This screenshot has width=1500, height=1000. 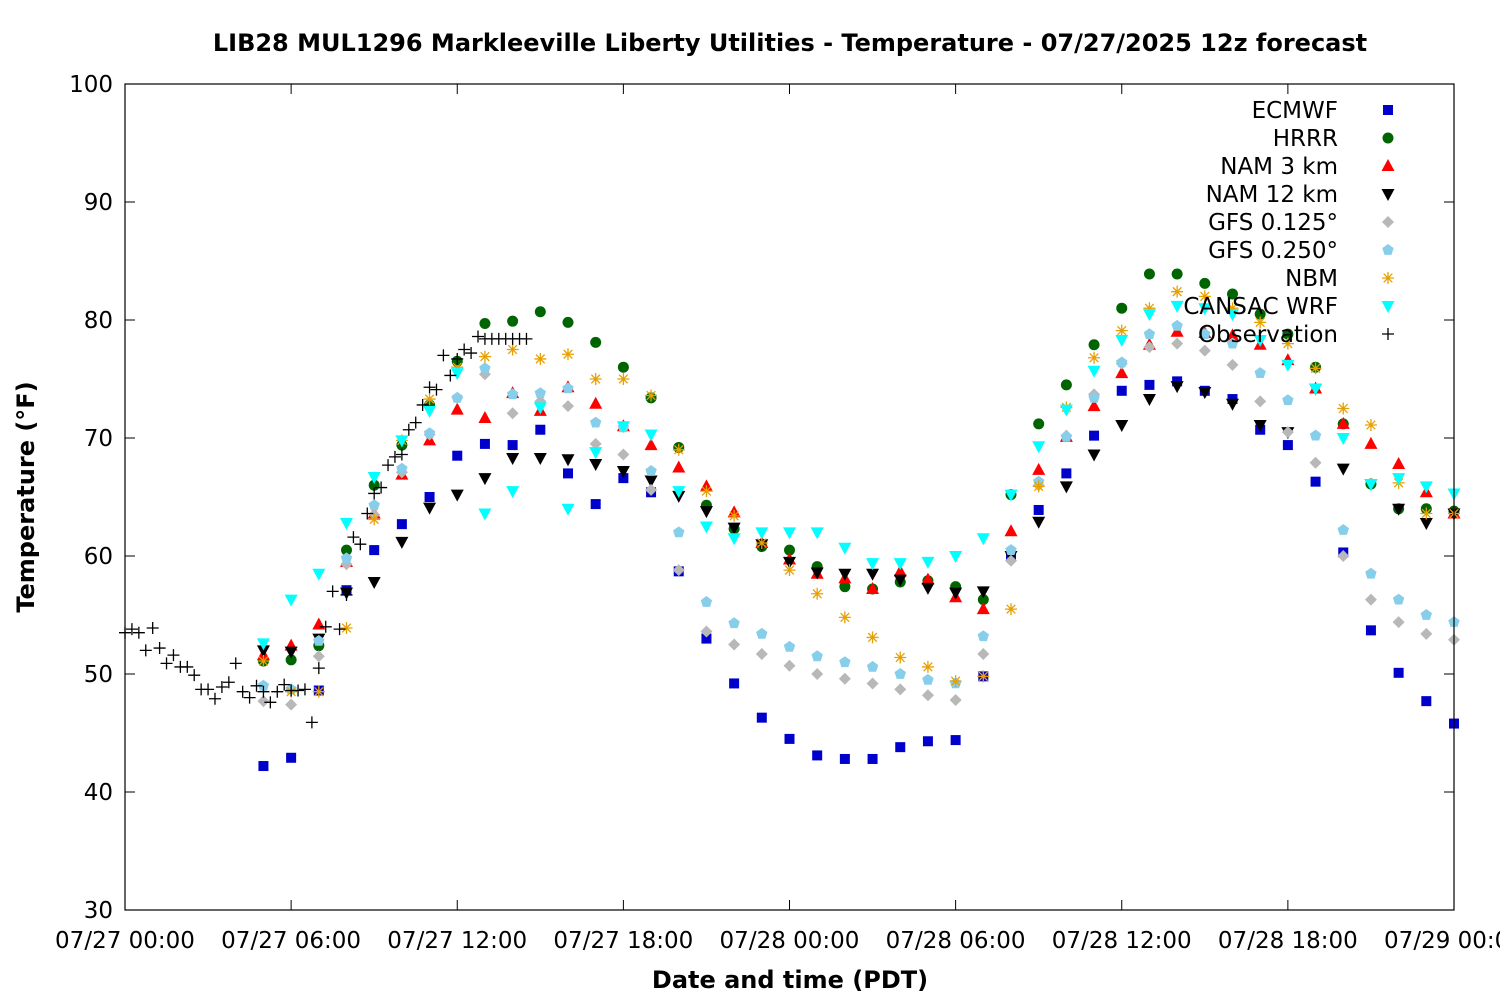 What do you see at coordinates (1273, 251) in the screenshot?
I see `legend-label: GFS 0.250°` at bounding box center [1273, 251].